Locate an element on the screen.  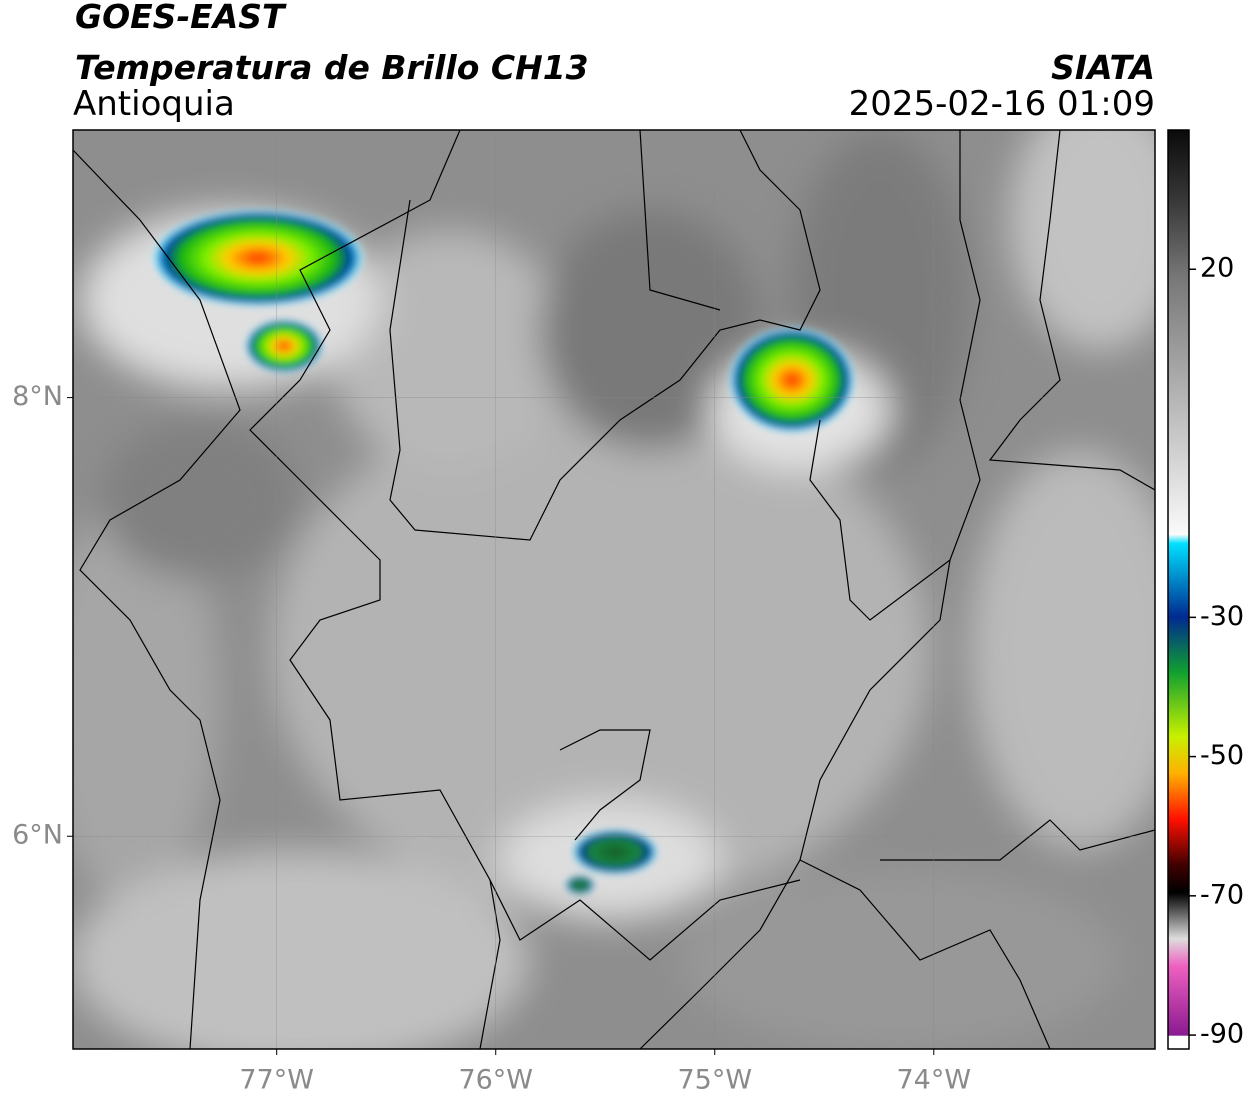
colorbar-tick-label: -50 is located at coordinates (1222, 755).